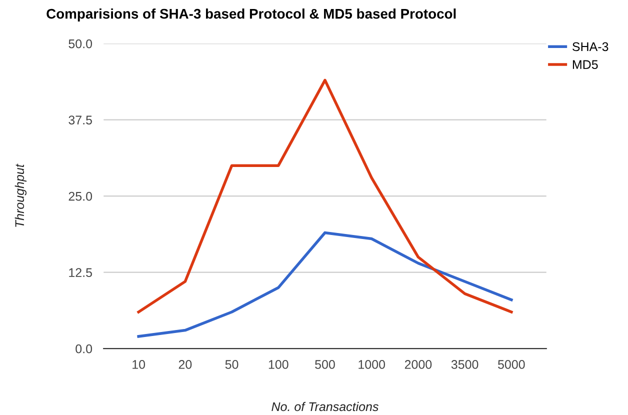 Image resolution: width=628 pixels, height=415 pixels. Describe the element at coordinates (80, 196) in the screenshot. I see `y-tick-label: 25.0` at that location.